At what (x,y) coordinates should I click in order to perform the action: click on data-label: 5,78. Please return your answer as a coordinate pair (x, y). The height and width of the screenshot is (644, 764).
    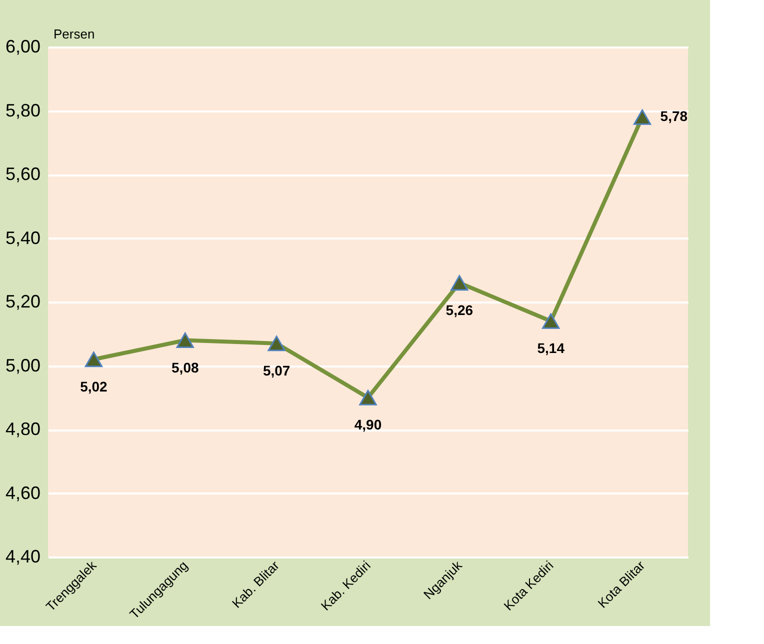
    Looking at the image, I should click on (674, 116).